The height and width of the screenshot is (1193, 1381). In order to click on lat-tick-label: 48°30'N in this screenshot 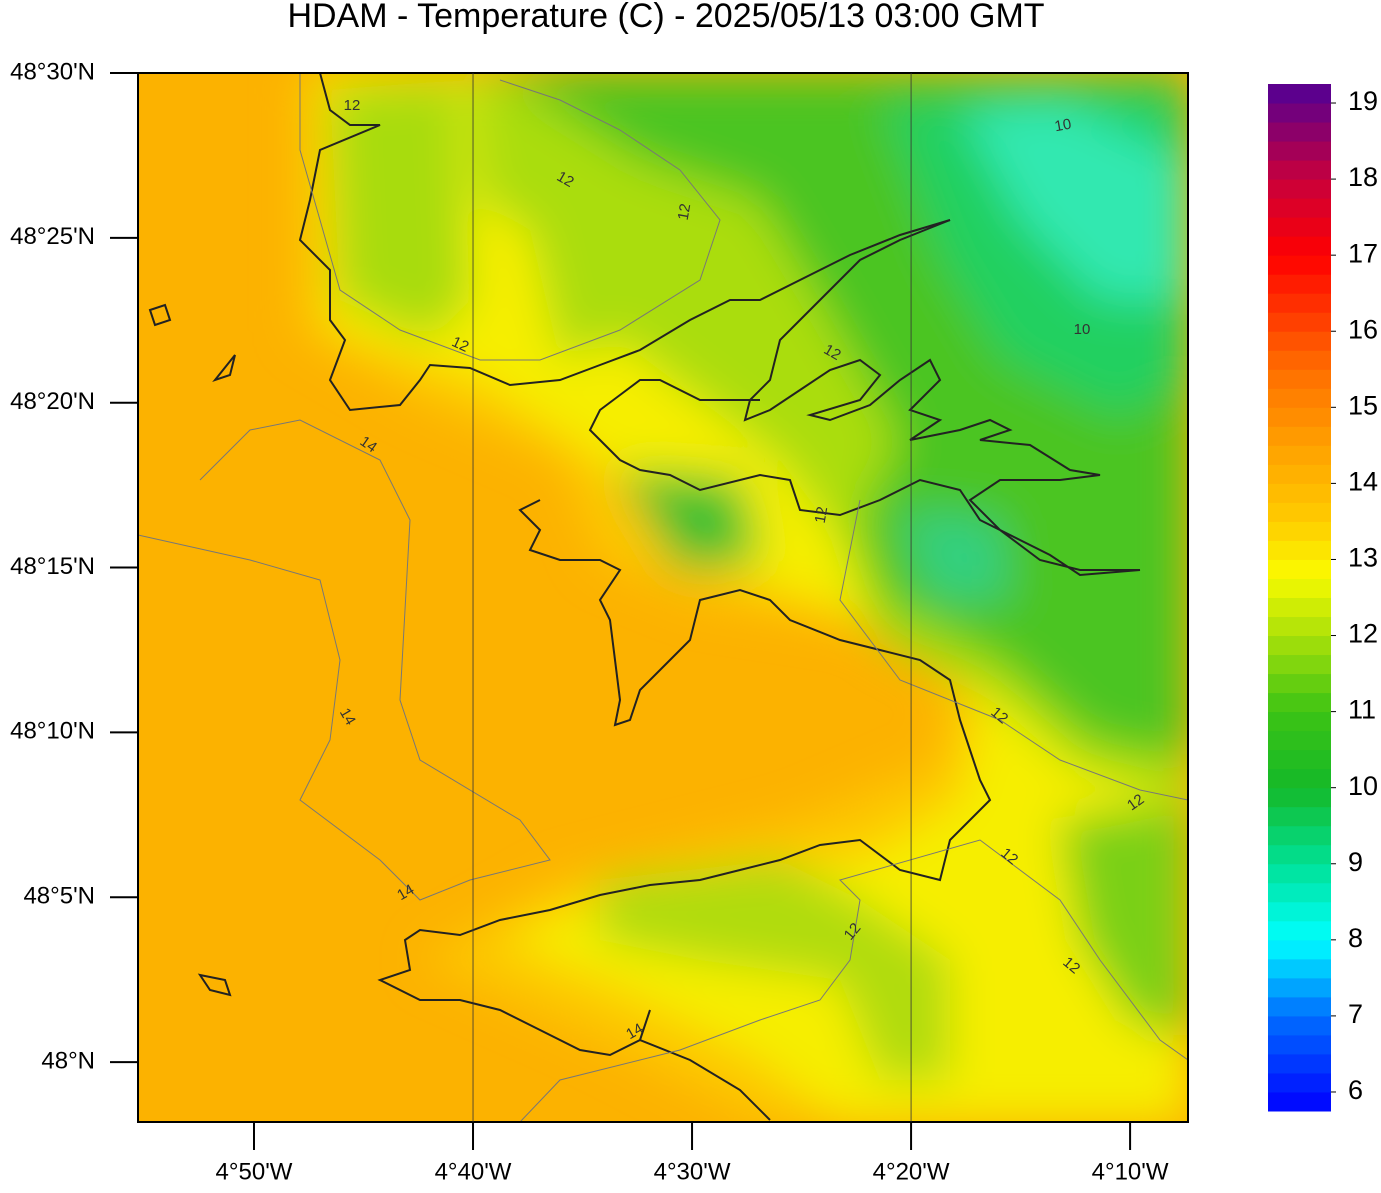, I will do `click(52, 71)`.